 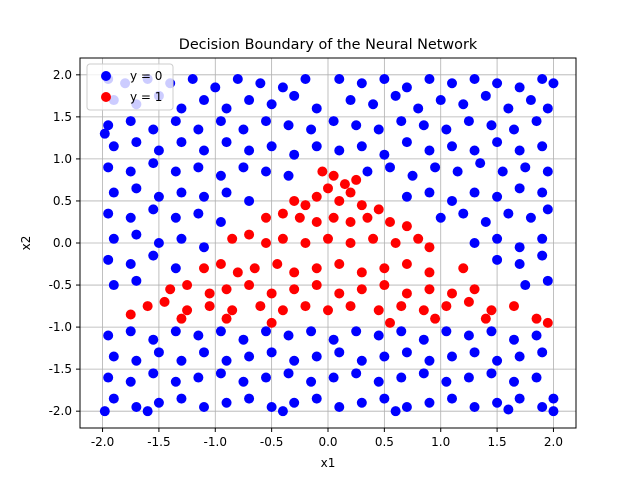 What do you see at coordinates (62, 159) in the screenshot?
I see `y-tick-label: 1.0` at bounding box center [62, 159].